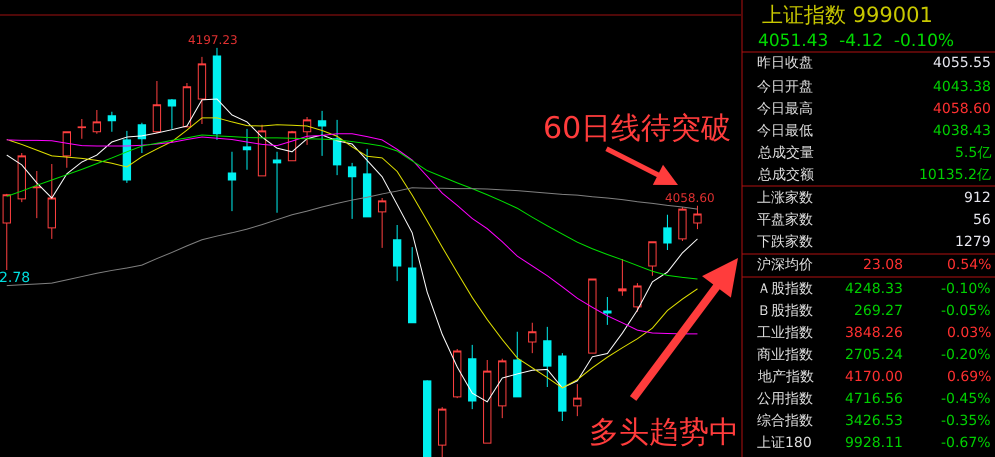  What do you see at coordinates (690, 198) in the screenshot?
I see `annotation: 4058.60` at bounding box center [690, 198].